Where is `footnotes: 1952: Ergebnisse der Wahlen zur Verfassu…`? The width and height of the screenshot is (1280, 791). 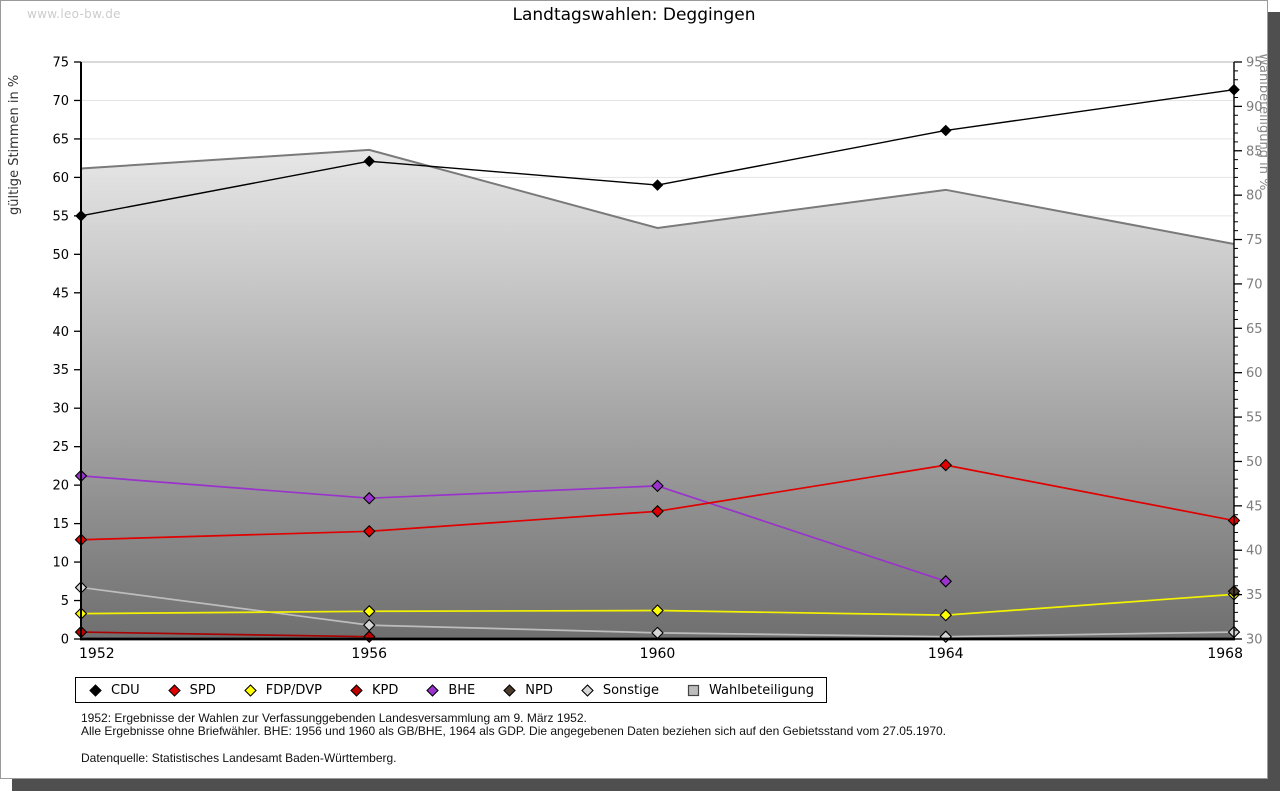 footnotes: 1952: Ergebnisse der Wahlen zur Verfassu… is located at coordinates (513, 738).